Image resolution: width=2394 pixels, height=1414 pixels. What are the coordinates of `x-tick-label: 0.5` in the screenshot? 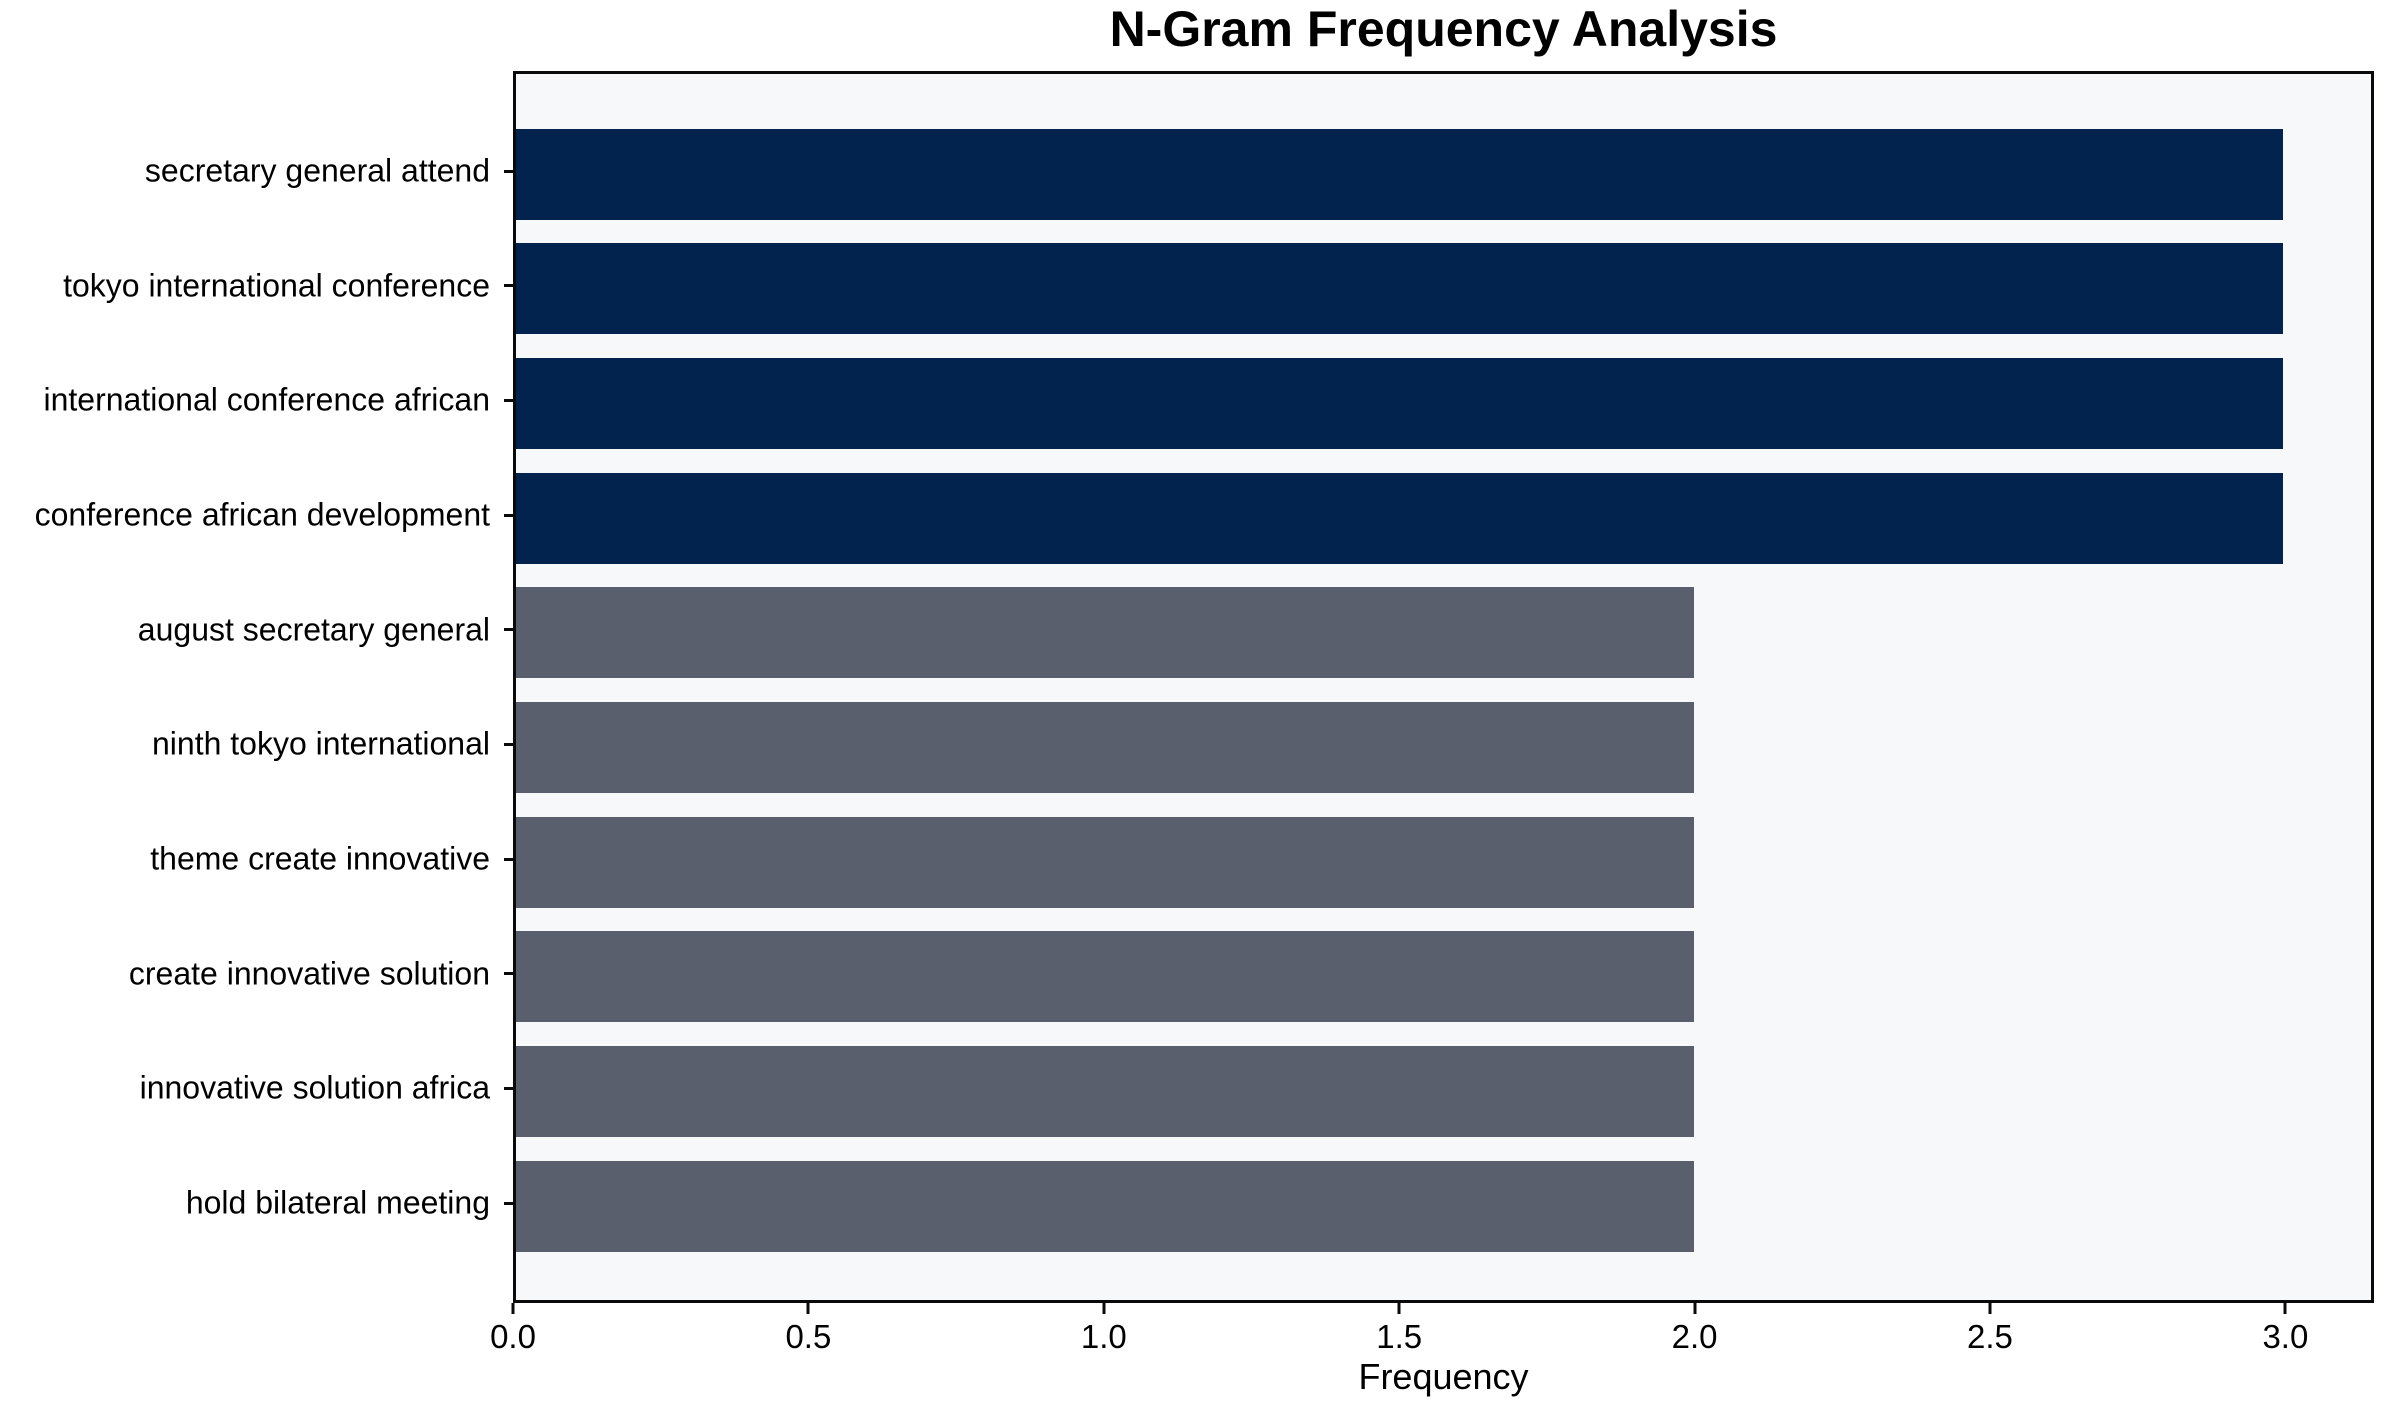 It's located at (808, 1336).